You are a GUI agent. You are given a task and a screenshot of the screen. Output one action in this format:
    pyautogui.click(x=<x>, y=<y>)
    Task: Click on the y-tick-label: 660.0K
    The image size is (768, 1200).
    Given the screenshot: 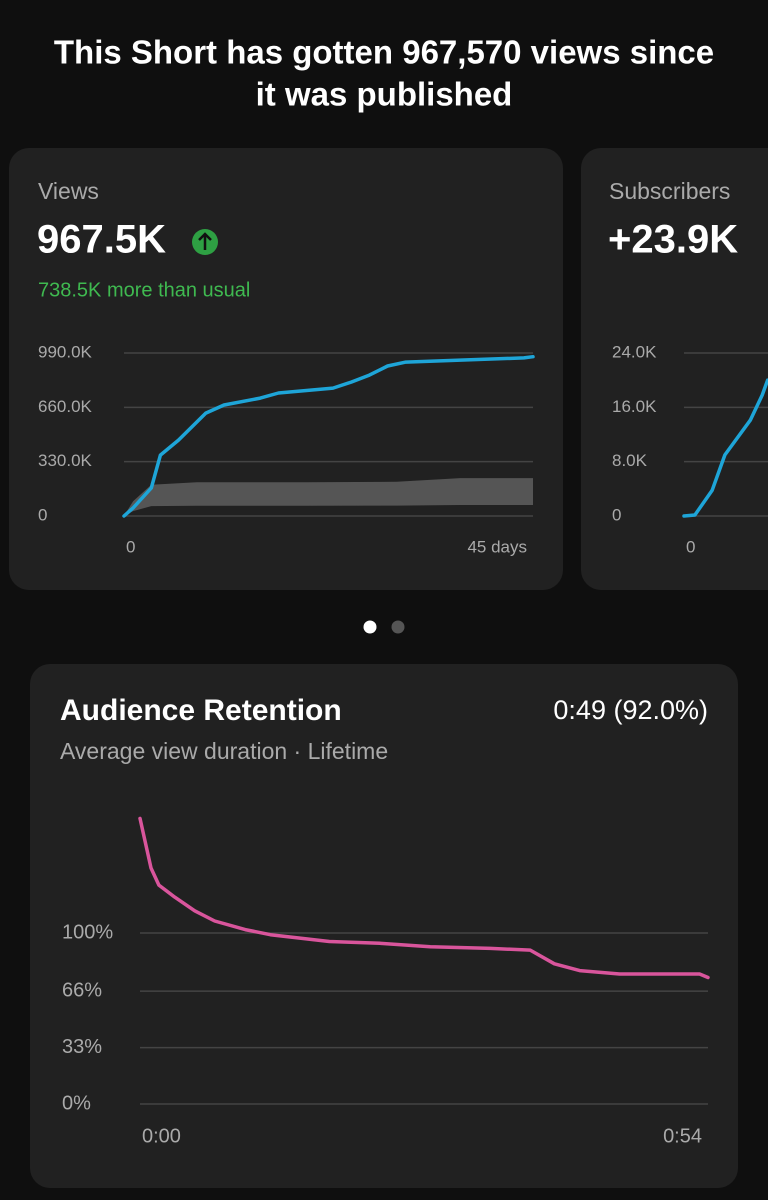 What is the action you would take?
    pyautogui.click(x=65, y=406)
    